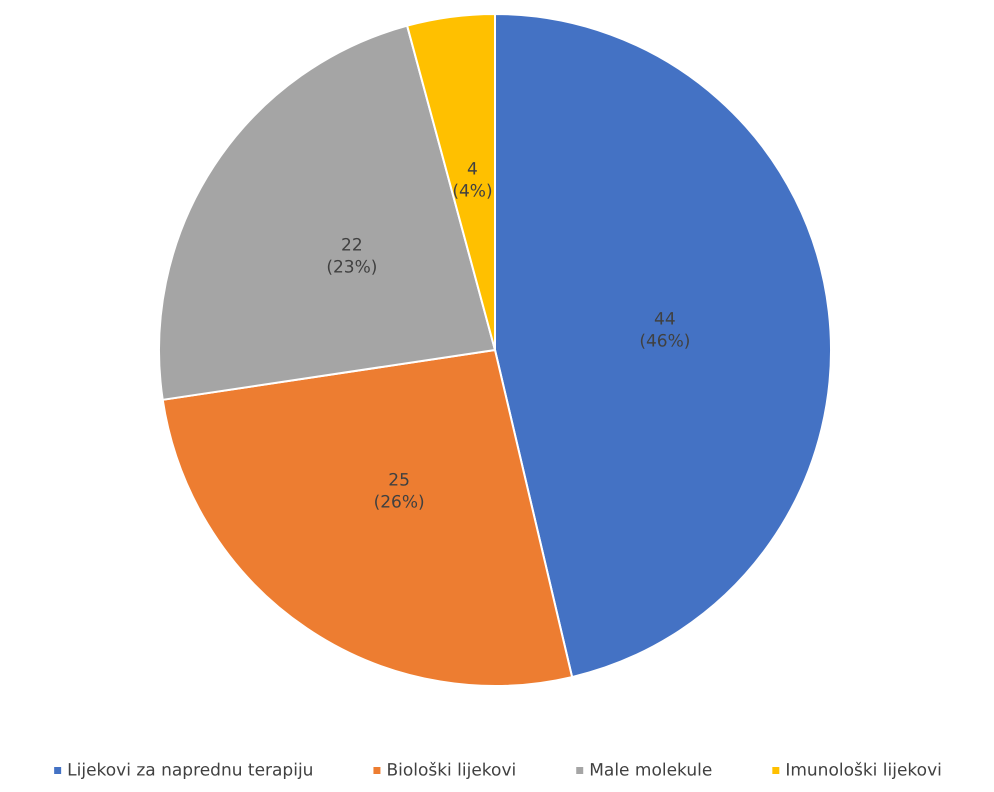 Image resolution: width=994 pixels, height=792 pixels. I want to click on data-label: 4 (4%), so click(472, 180).